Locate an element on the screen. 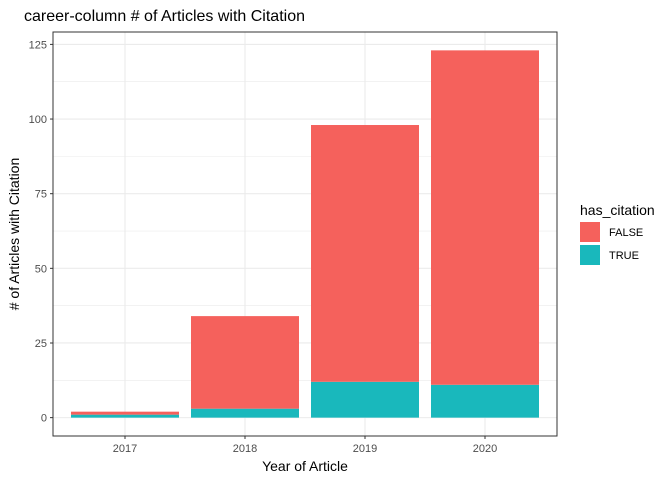  bar-2018-true is located at coordinates (245, 413).